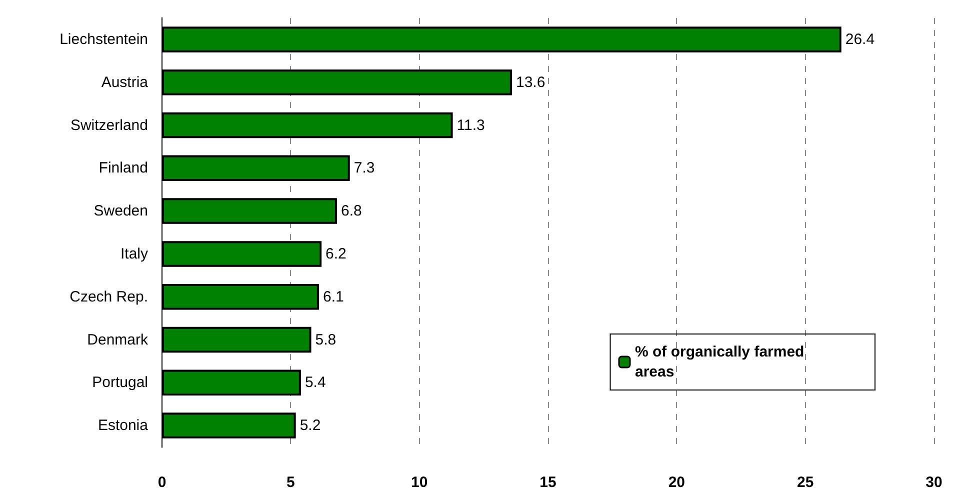 The image size is (958, 498). What do you see at coordinates (109, 297) in the screenshot?
I see `y-tick-label: Czech Rep.` at bounding box center [109, 297].